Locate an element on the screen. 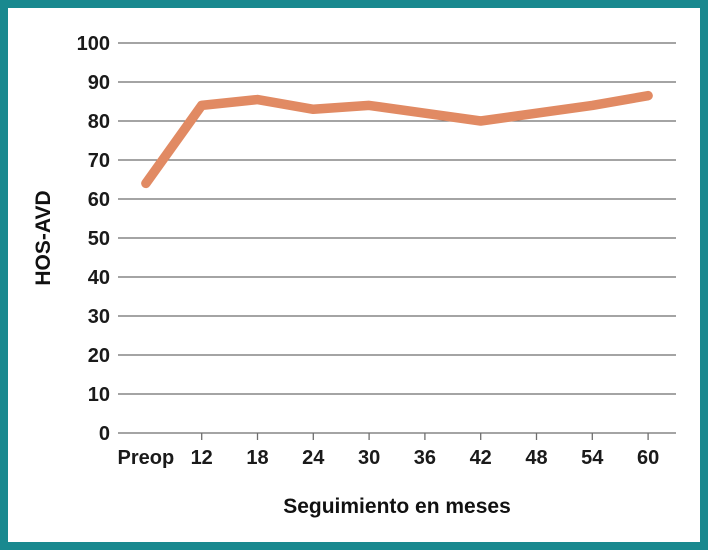  y-tick-label-0: 0 is located at coordinates (104, 434).